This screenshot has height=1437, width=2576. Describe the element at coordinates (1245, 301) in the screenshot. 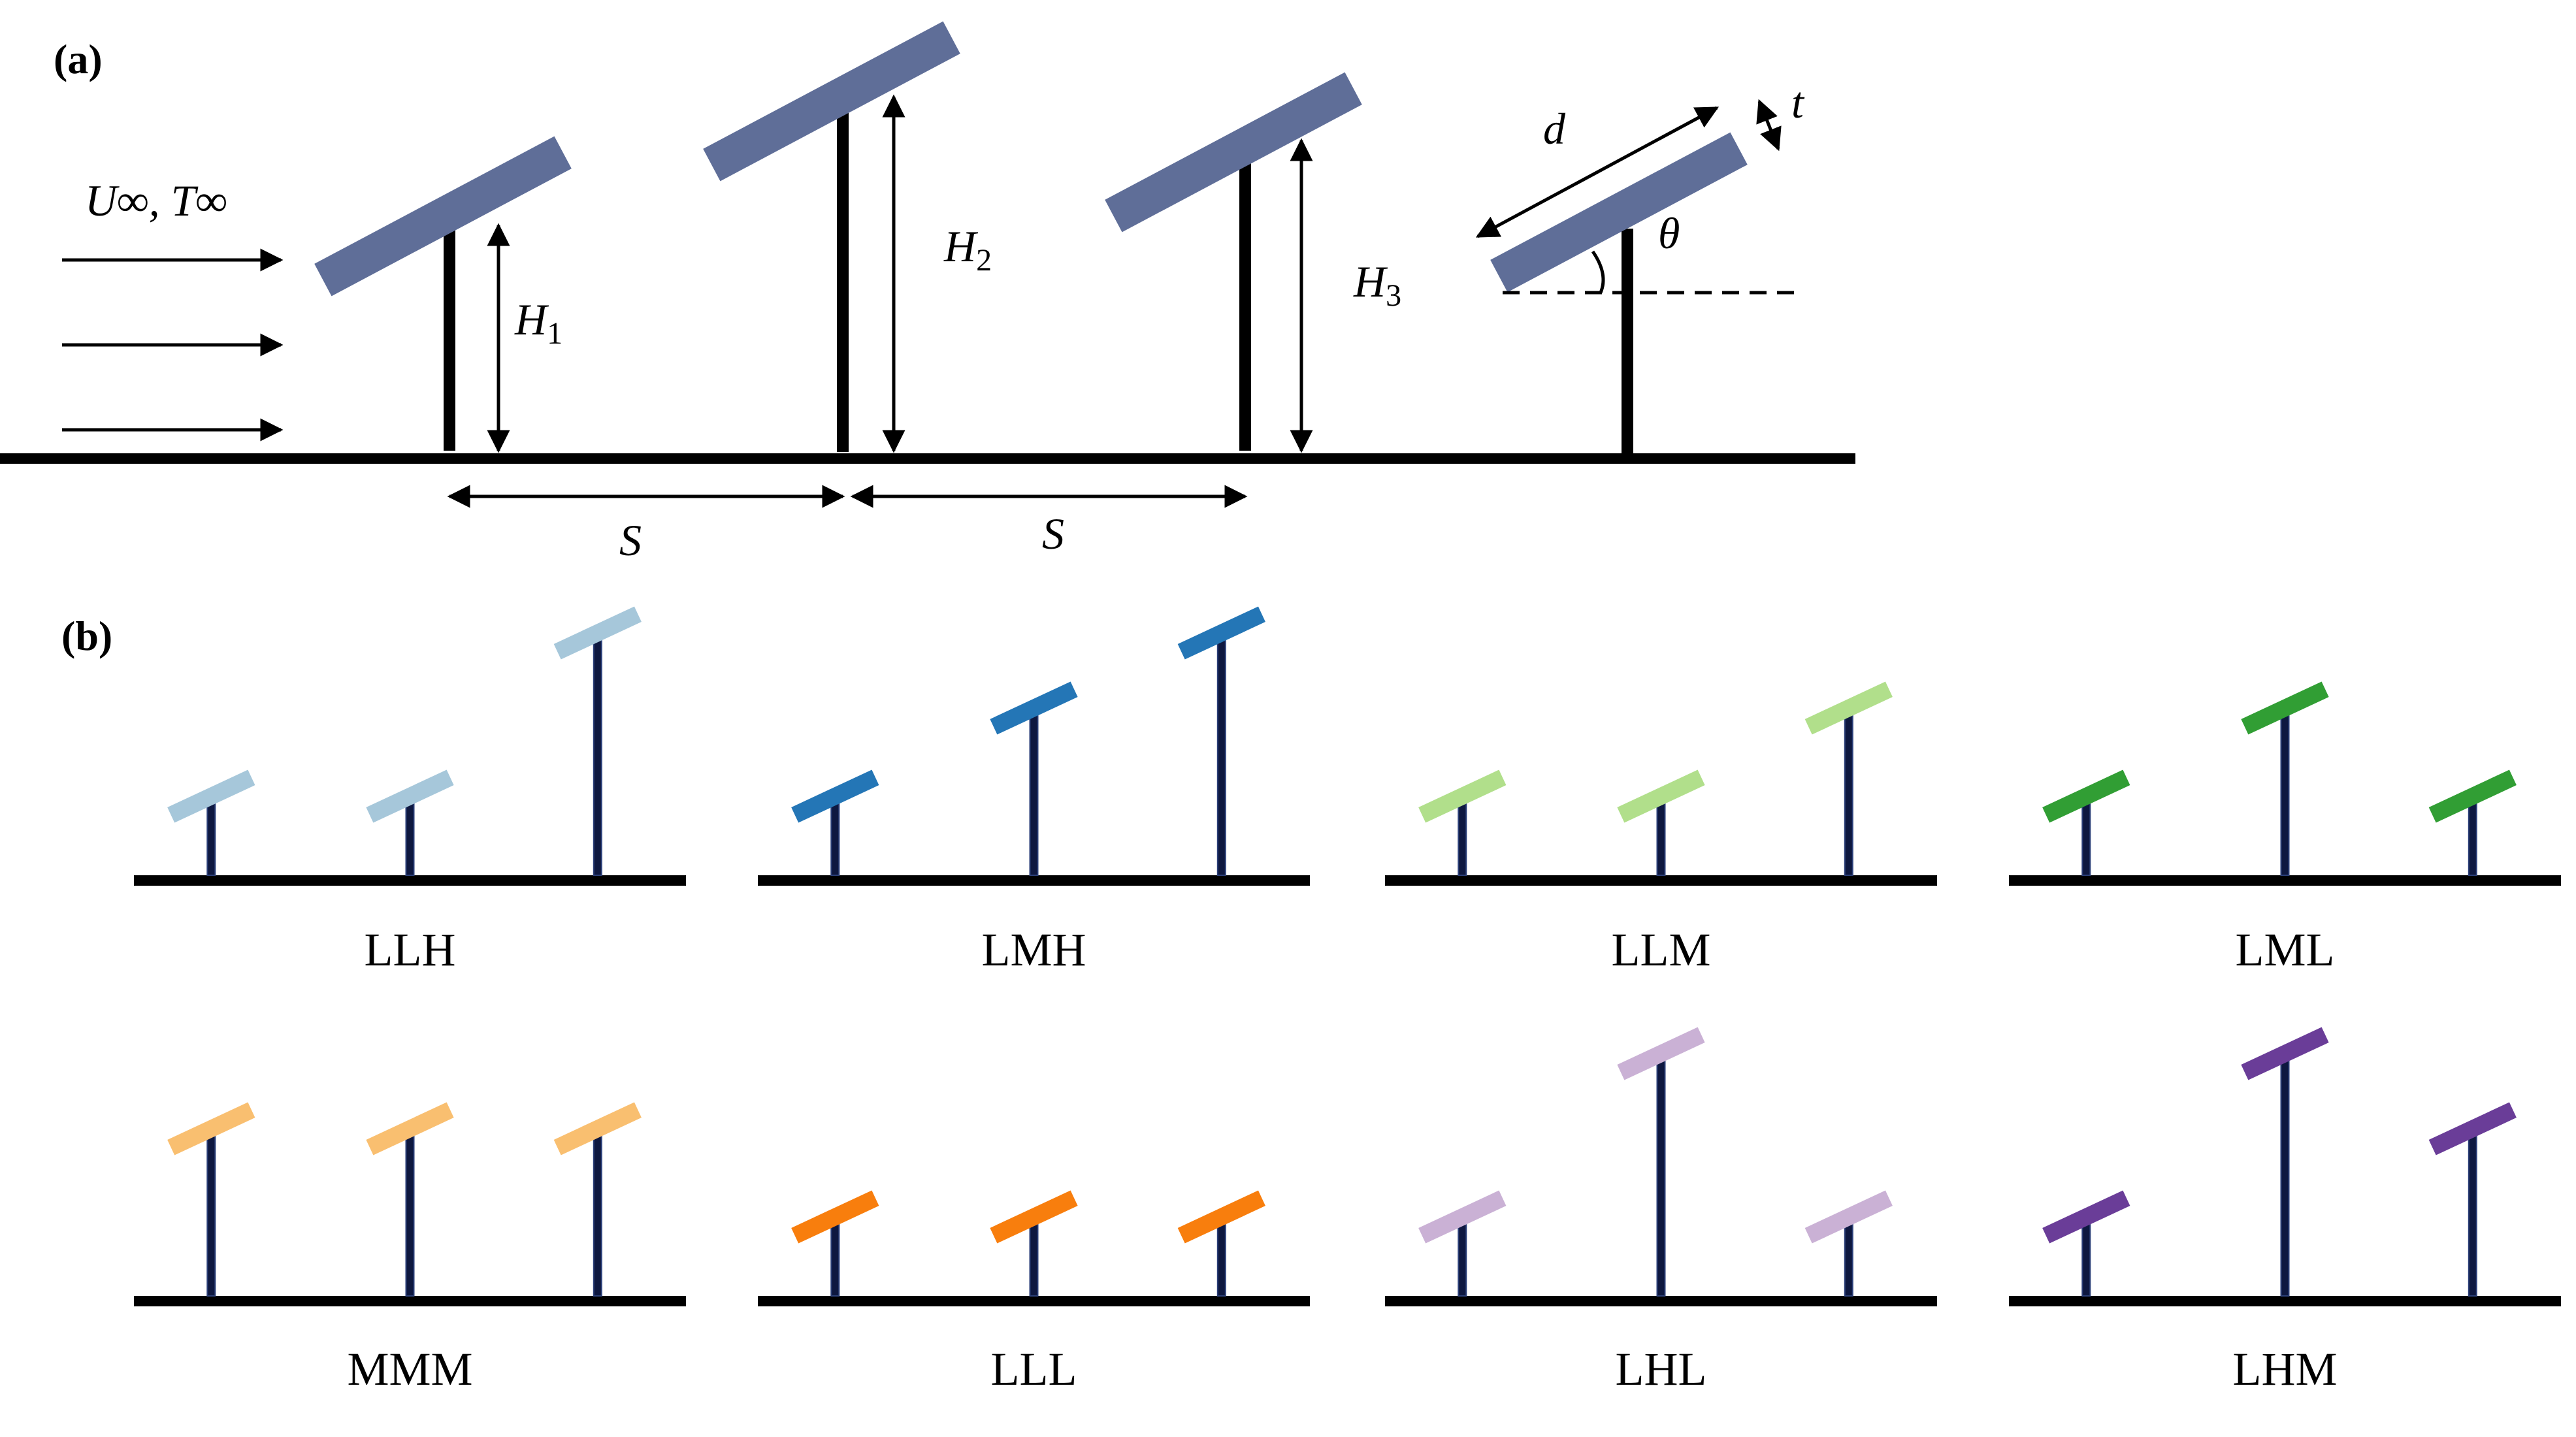

I see `panel-3-post` at that location.